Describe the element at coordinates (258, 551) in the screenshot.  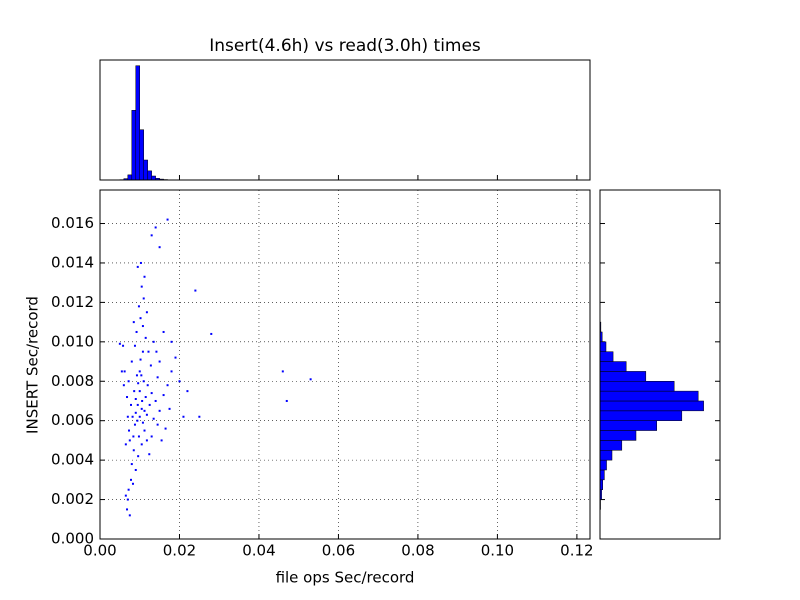
I see `x-tick-label: 0.04` at that location.